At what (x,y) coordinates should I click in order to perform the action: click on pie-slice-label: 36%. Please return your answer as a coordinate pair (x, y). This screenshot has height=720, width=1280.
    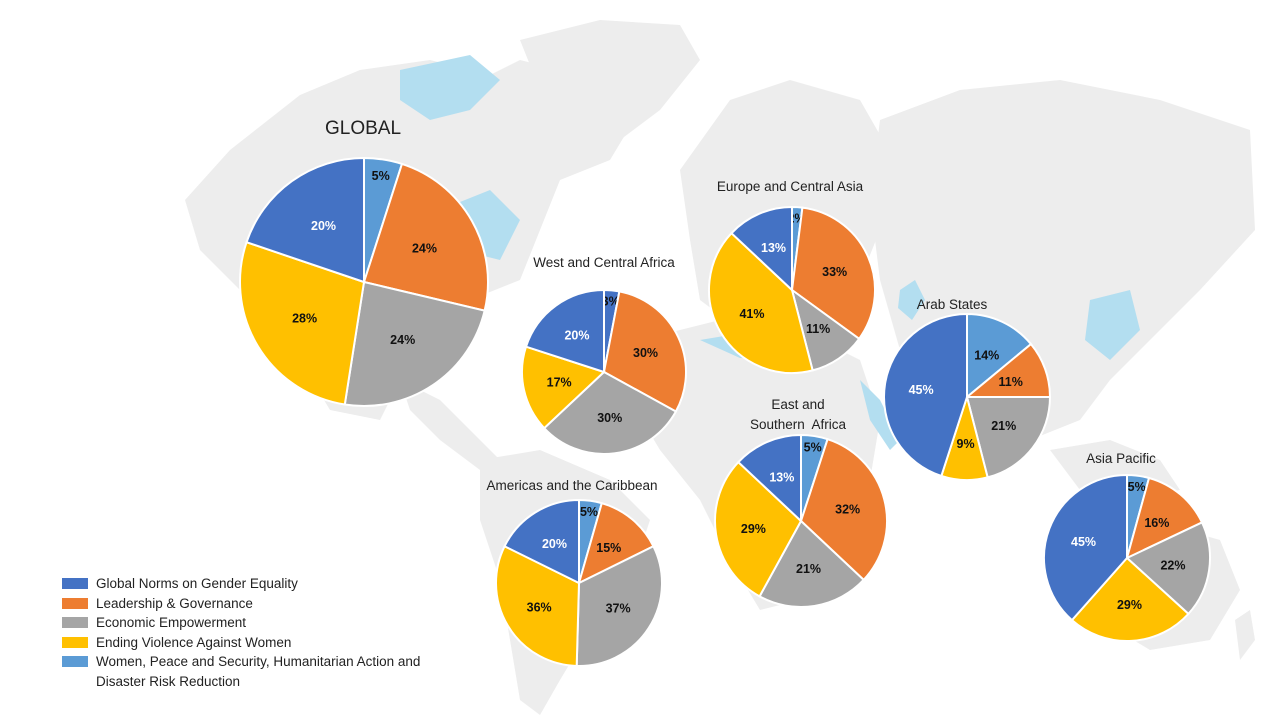
    Looking at the image, I should click on (539, 607).